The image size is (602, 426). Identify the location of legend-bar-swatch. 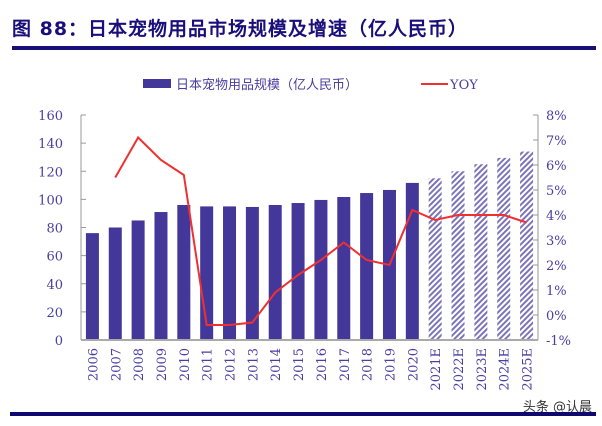
(157, 83).